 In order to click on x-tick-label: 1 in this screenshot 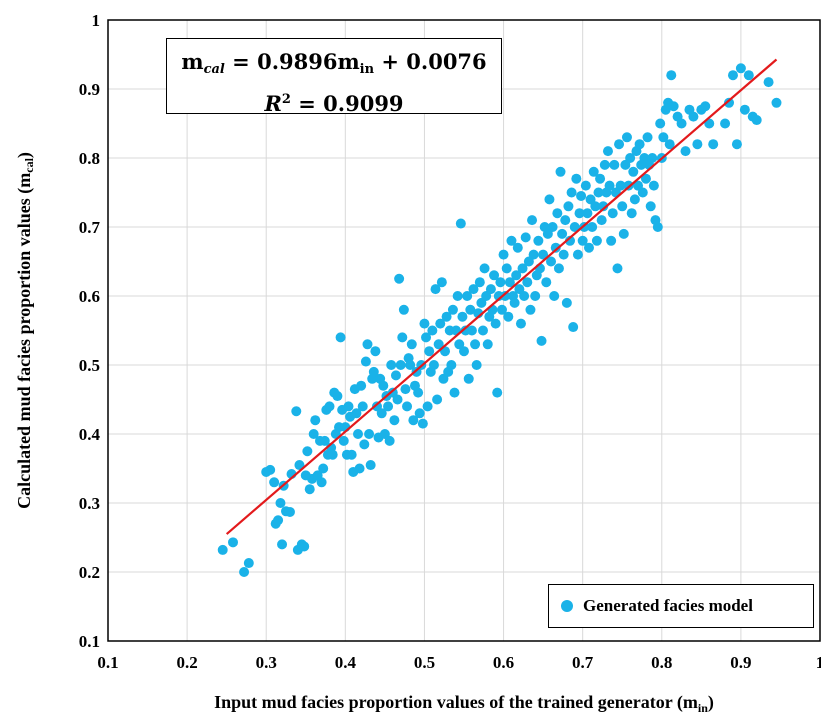, I will do `click(818, 662)`.